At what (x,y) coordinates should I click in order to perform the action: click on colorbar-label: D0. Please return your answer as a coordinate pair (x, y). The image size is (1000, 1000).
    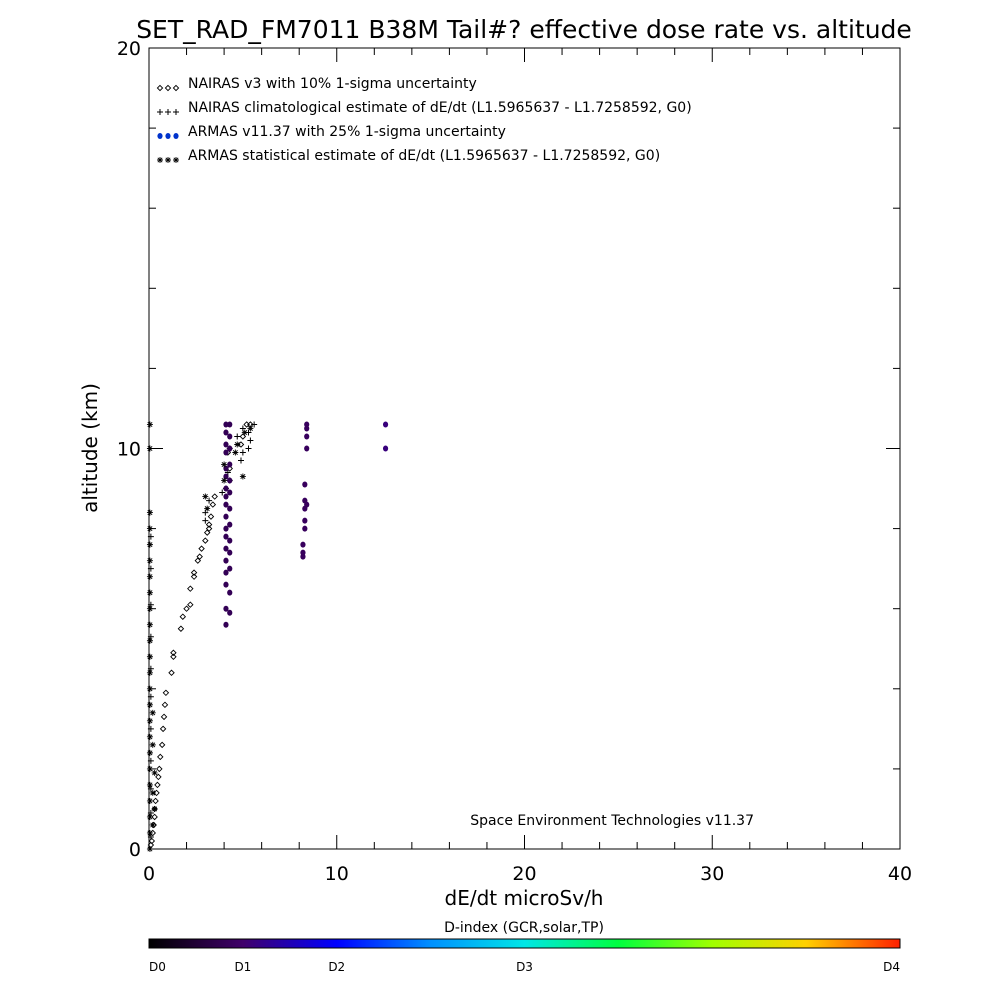
    Looking at the image, I should click on (157, 967).